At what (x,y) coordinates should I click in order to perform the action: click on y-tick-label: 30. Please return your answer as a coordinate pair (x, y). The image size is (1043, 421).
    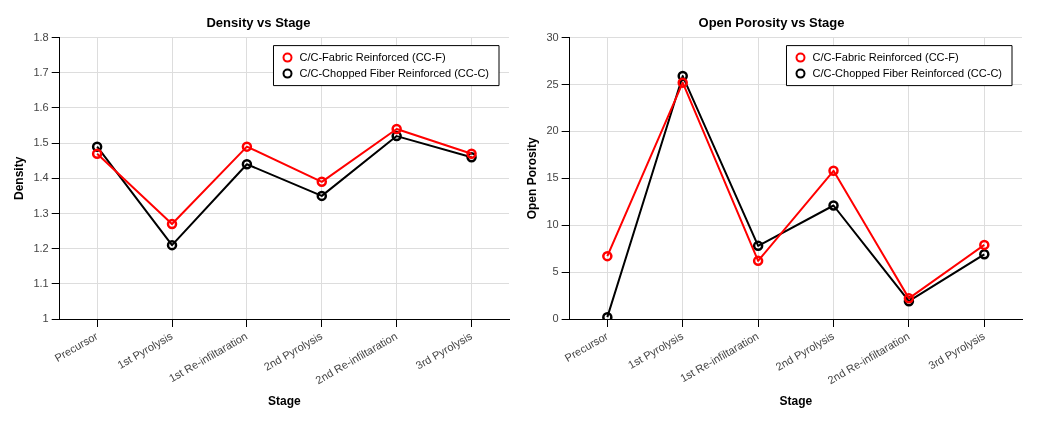
    Looking at the image, I should click on (552, 36).